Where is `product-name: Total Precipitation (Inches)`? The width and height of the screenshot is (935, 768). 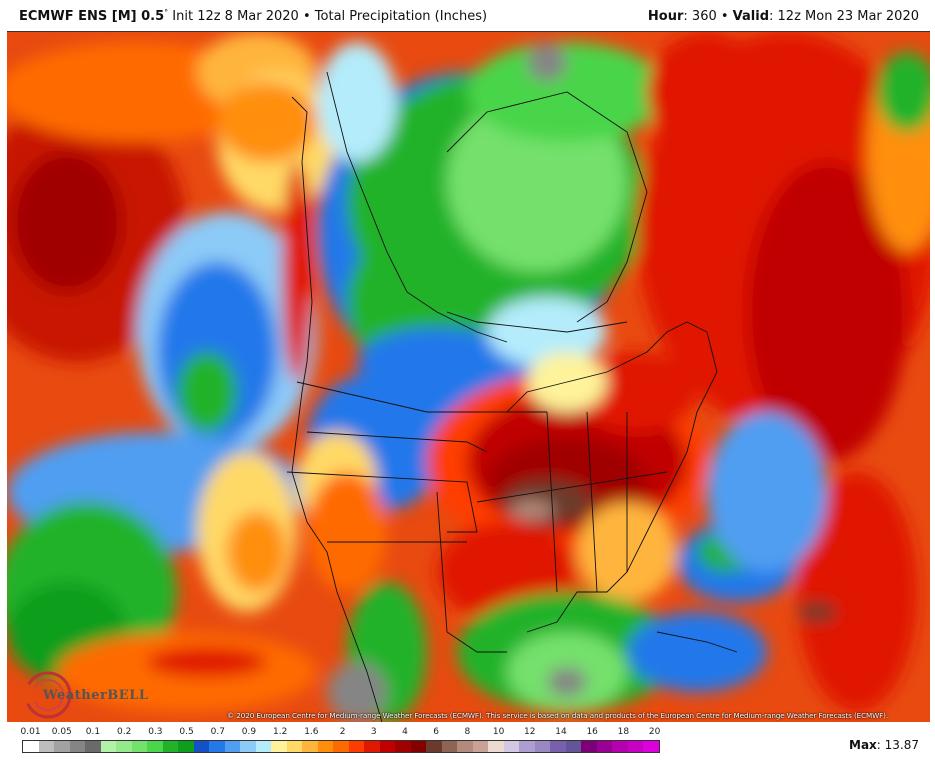 product-name: Total Precipitation (Inches) is located at coordinates (401, 16).